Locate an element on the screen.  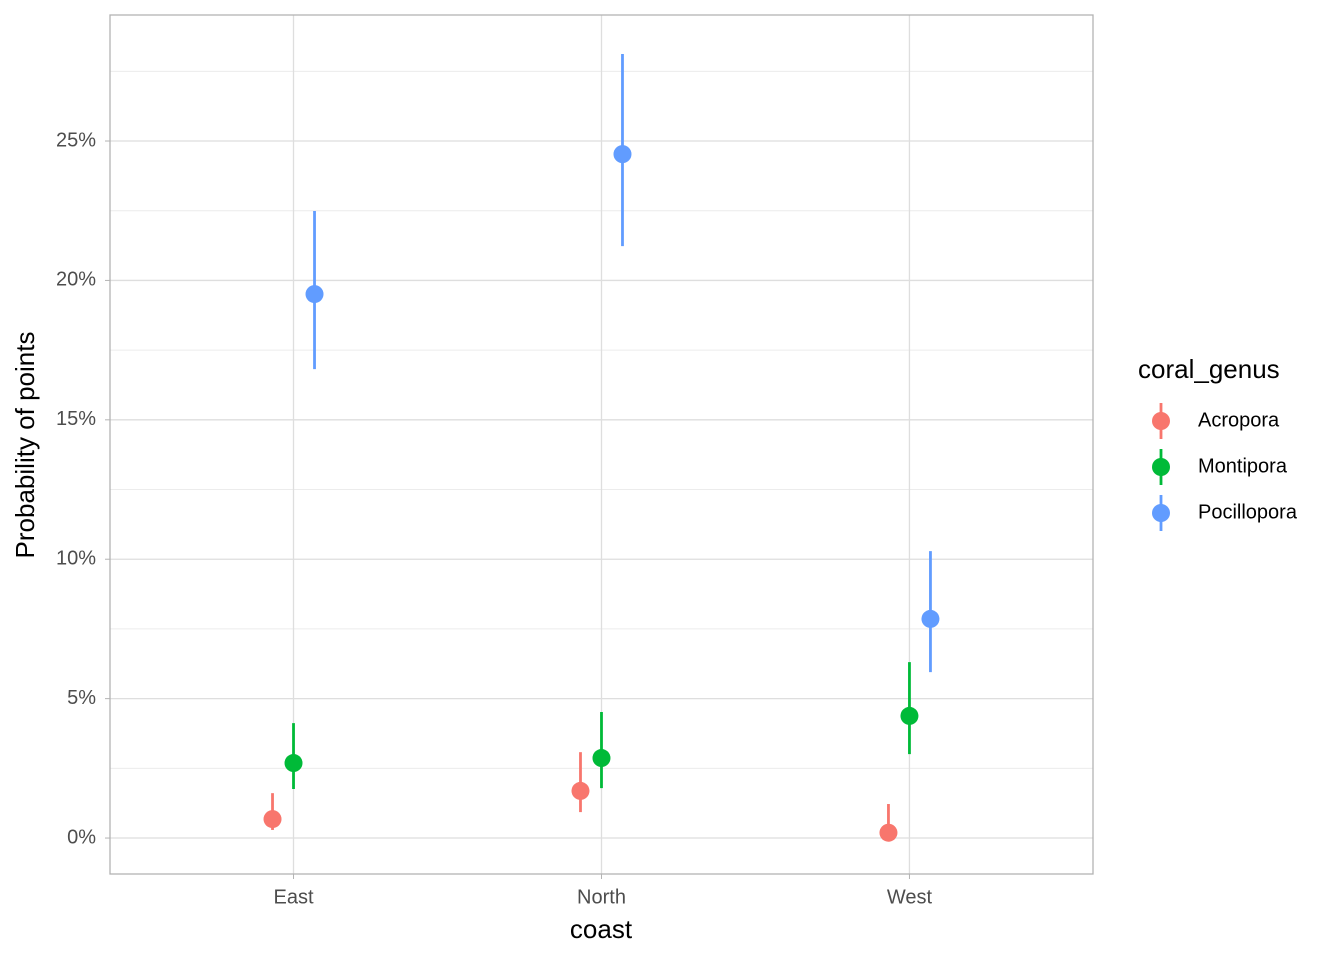
x-tick-label: North is located at coordinates (601, 897).